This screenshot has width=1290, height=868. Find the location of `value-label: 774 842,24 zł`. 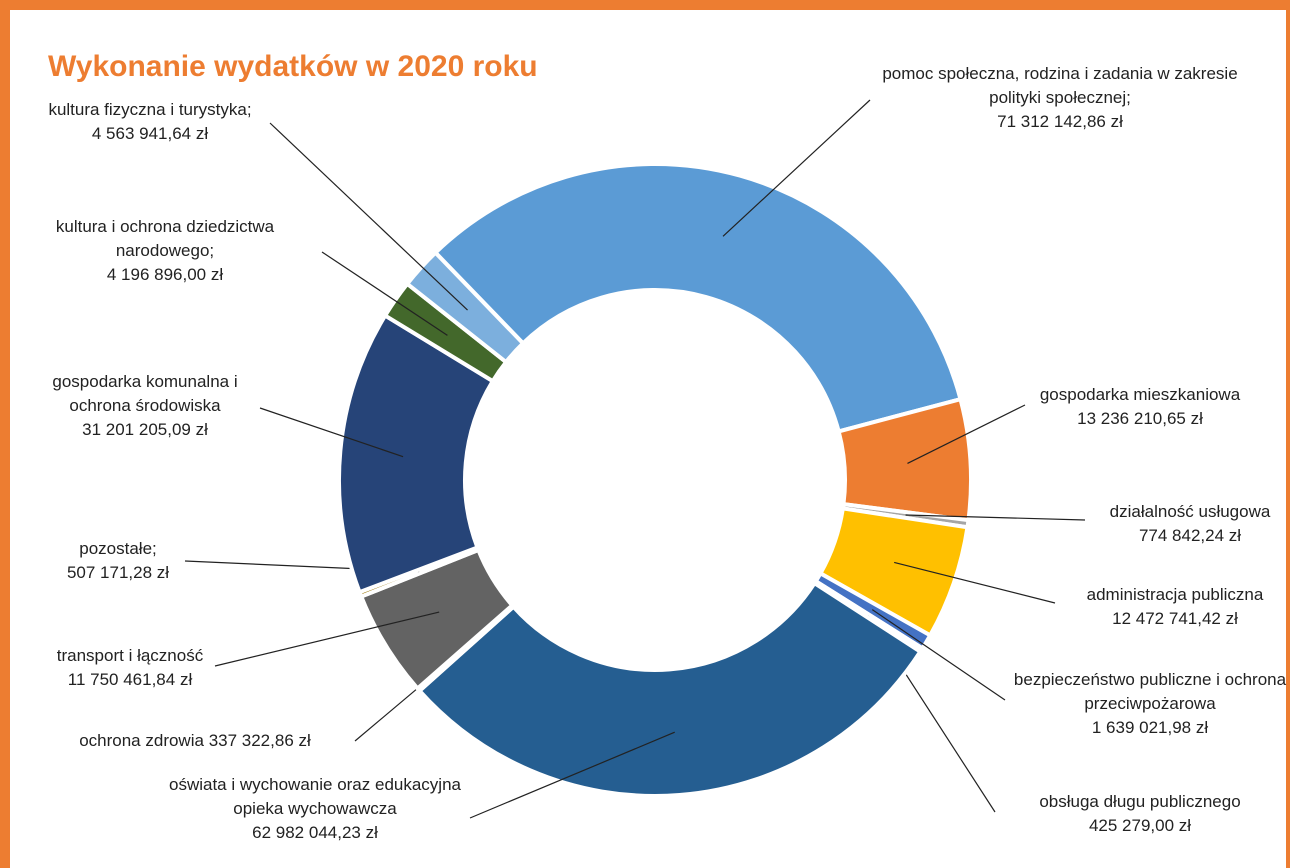

value-label: 774 842,24 zł is located at coordinates (1190, 535).